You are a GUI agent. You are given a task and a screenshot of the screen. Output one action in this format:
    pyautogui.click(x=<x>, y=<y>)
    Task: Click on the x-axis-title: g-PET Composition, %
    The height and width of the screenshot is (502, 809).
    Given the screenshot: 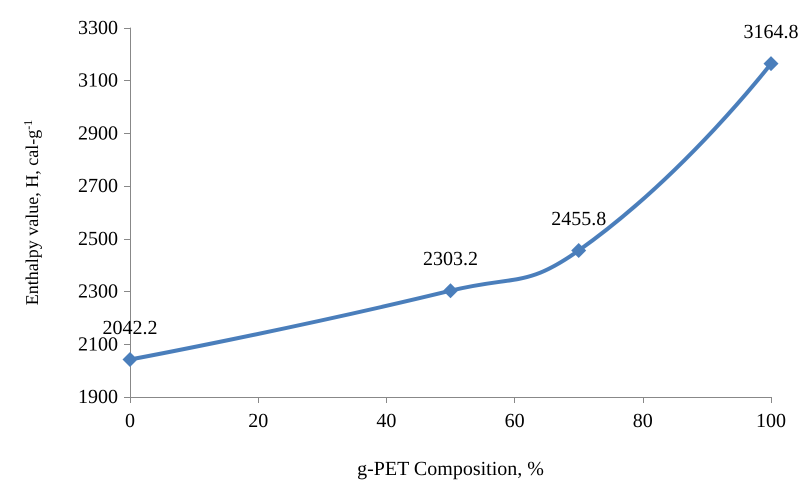 What is the action you would take?
    pyautogui.click(x=450, y=469)
    